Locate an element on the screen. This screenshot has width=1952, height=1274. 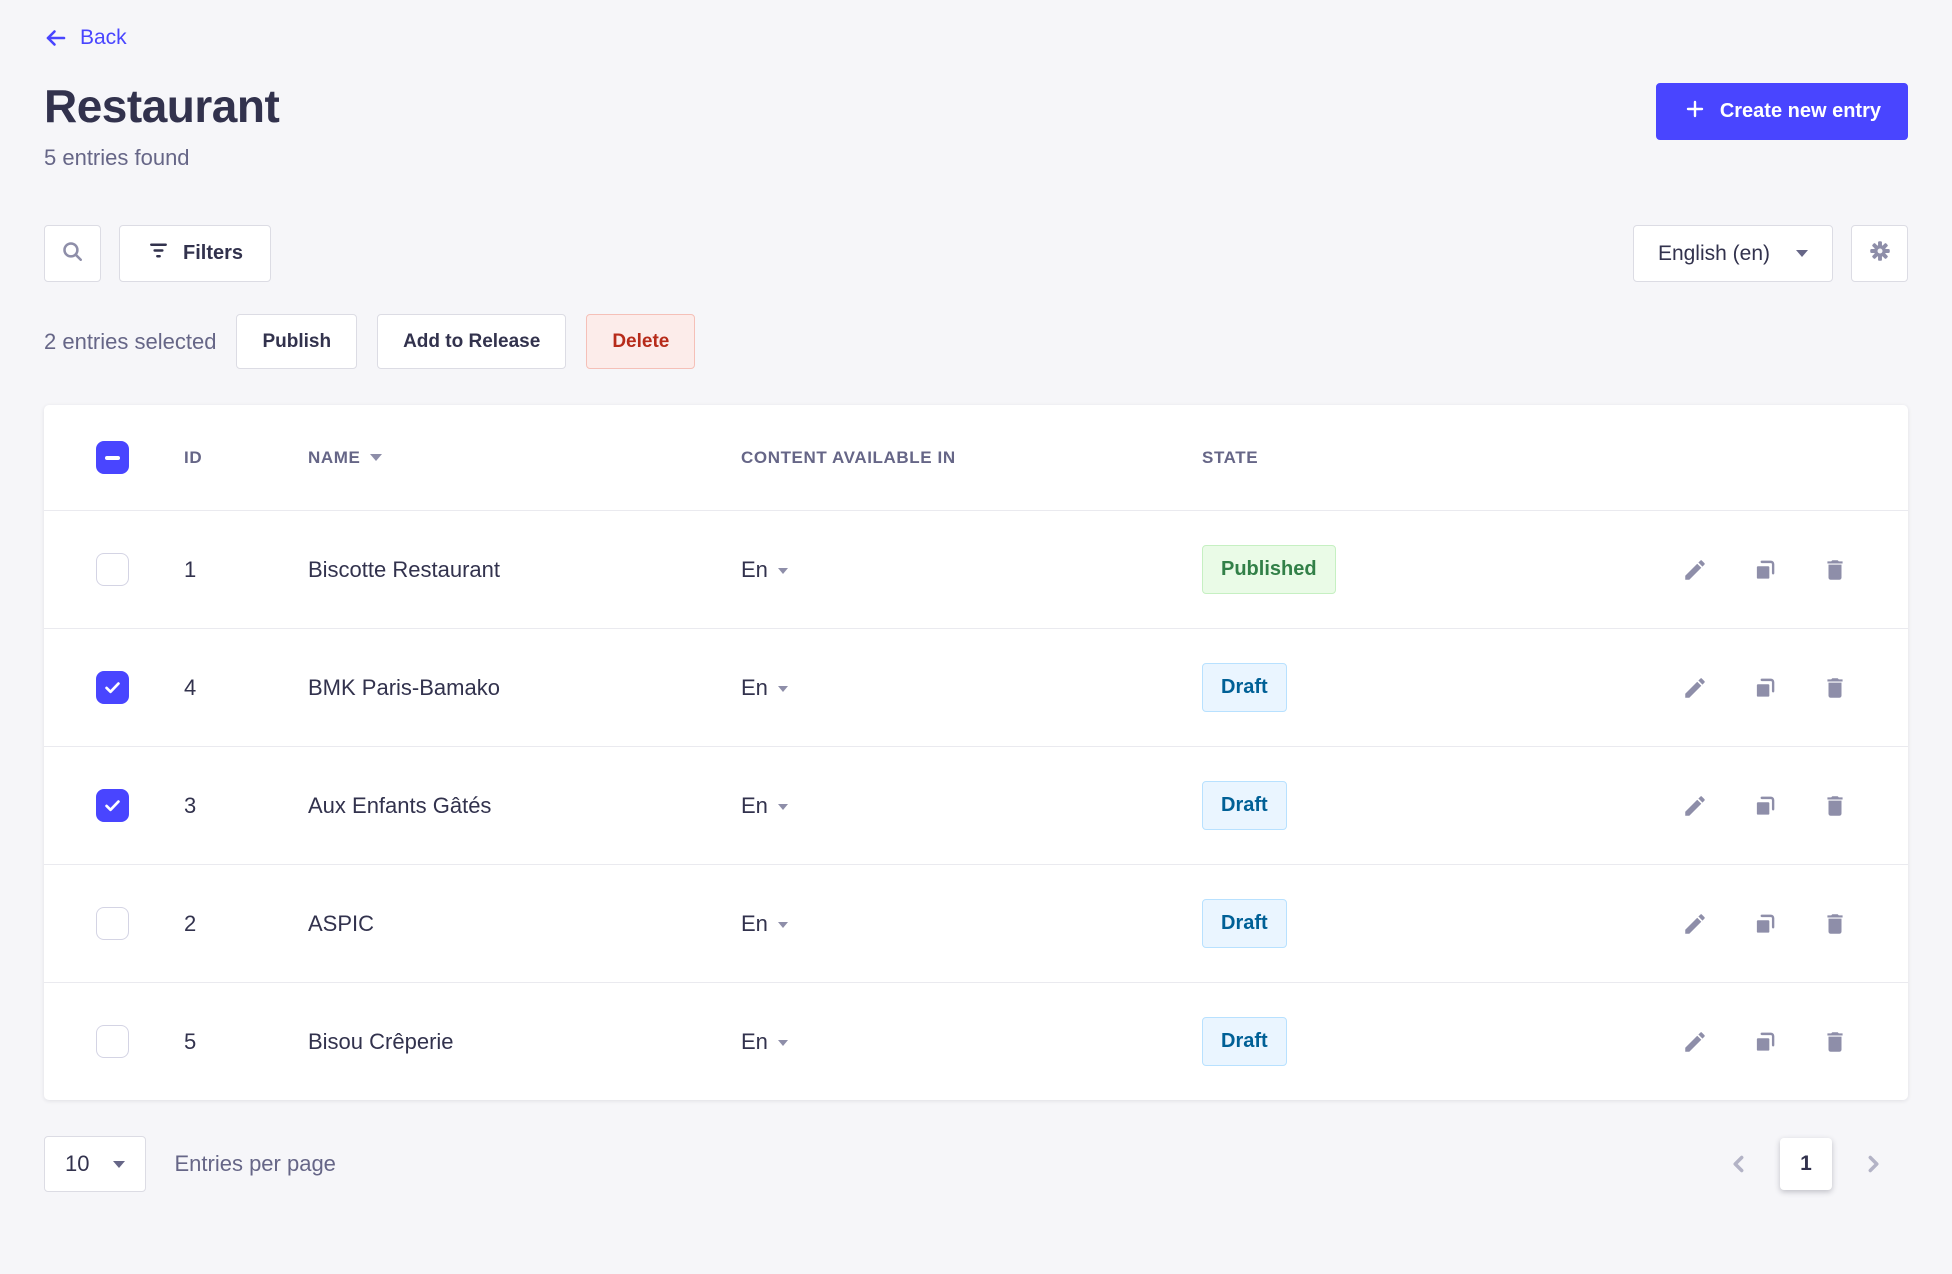
locale-selected-value: English (en) is located at coordinates (1713, 253).